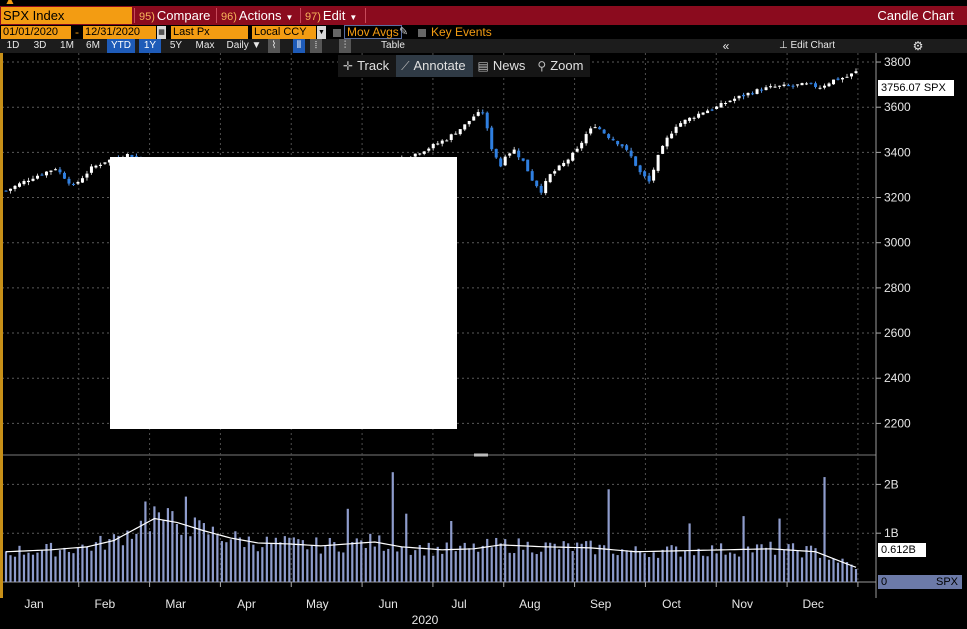 Image resolution: width=967 pixels, height=629 pixels. Describe the element at coordinates (274, 46) in the screenshot. I see `line-chart-icon: ⌇` at that location.